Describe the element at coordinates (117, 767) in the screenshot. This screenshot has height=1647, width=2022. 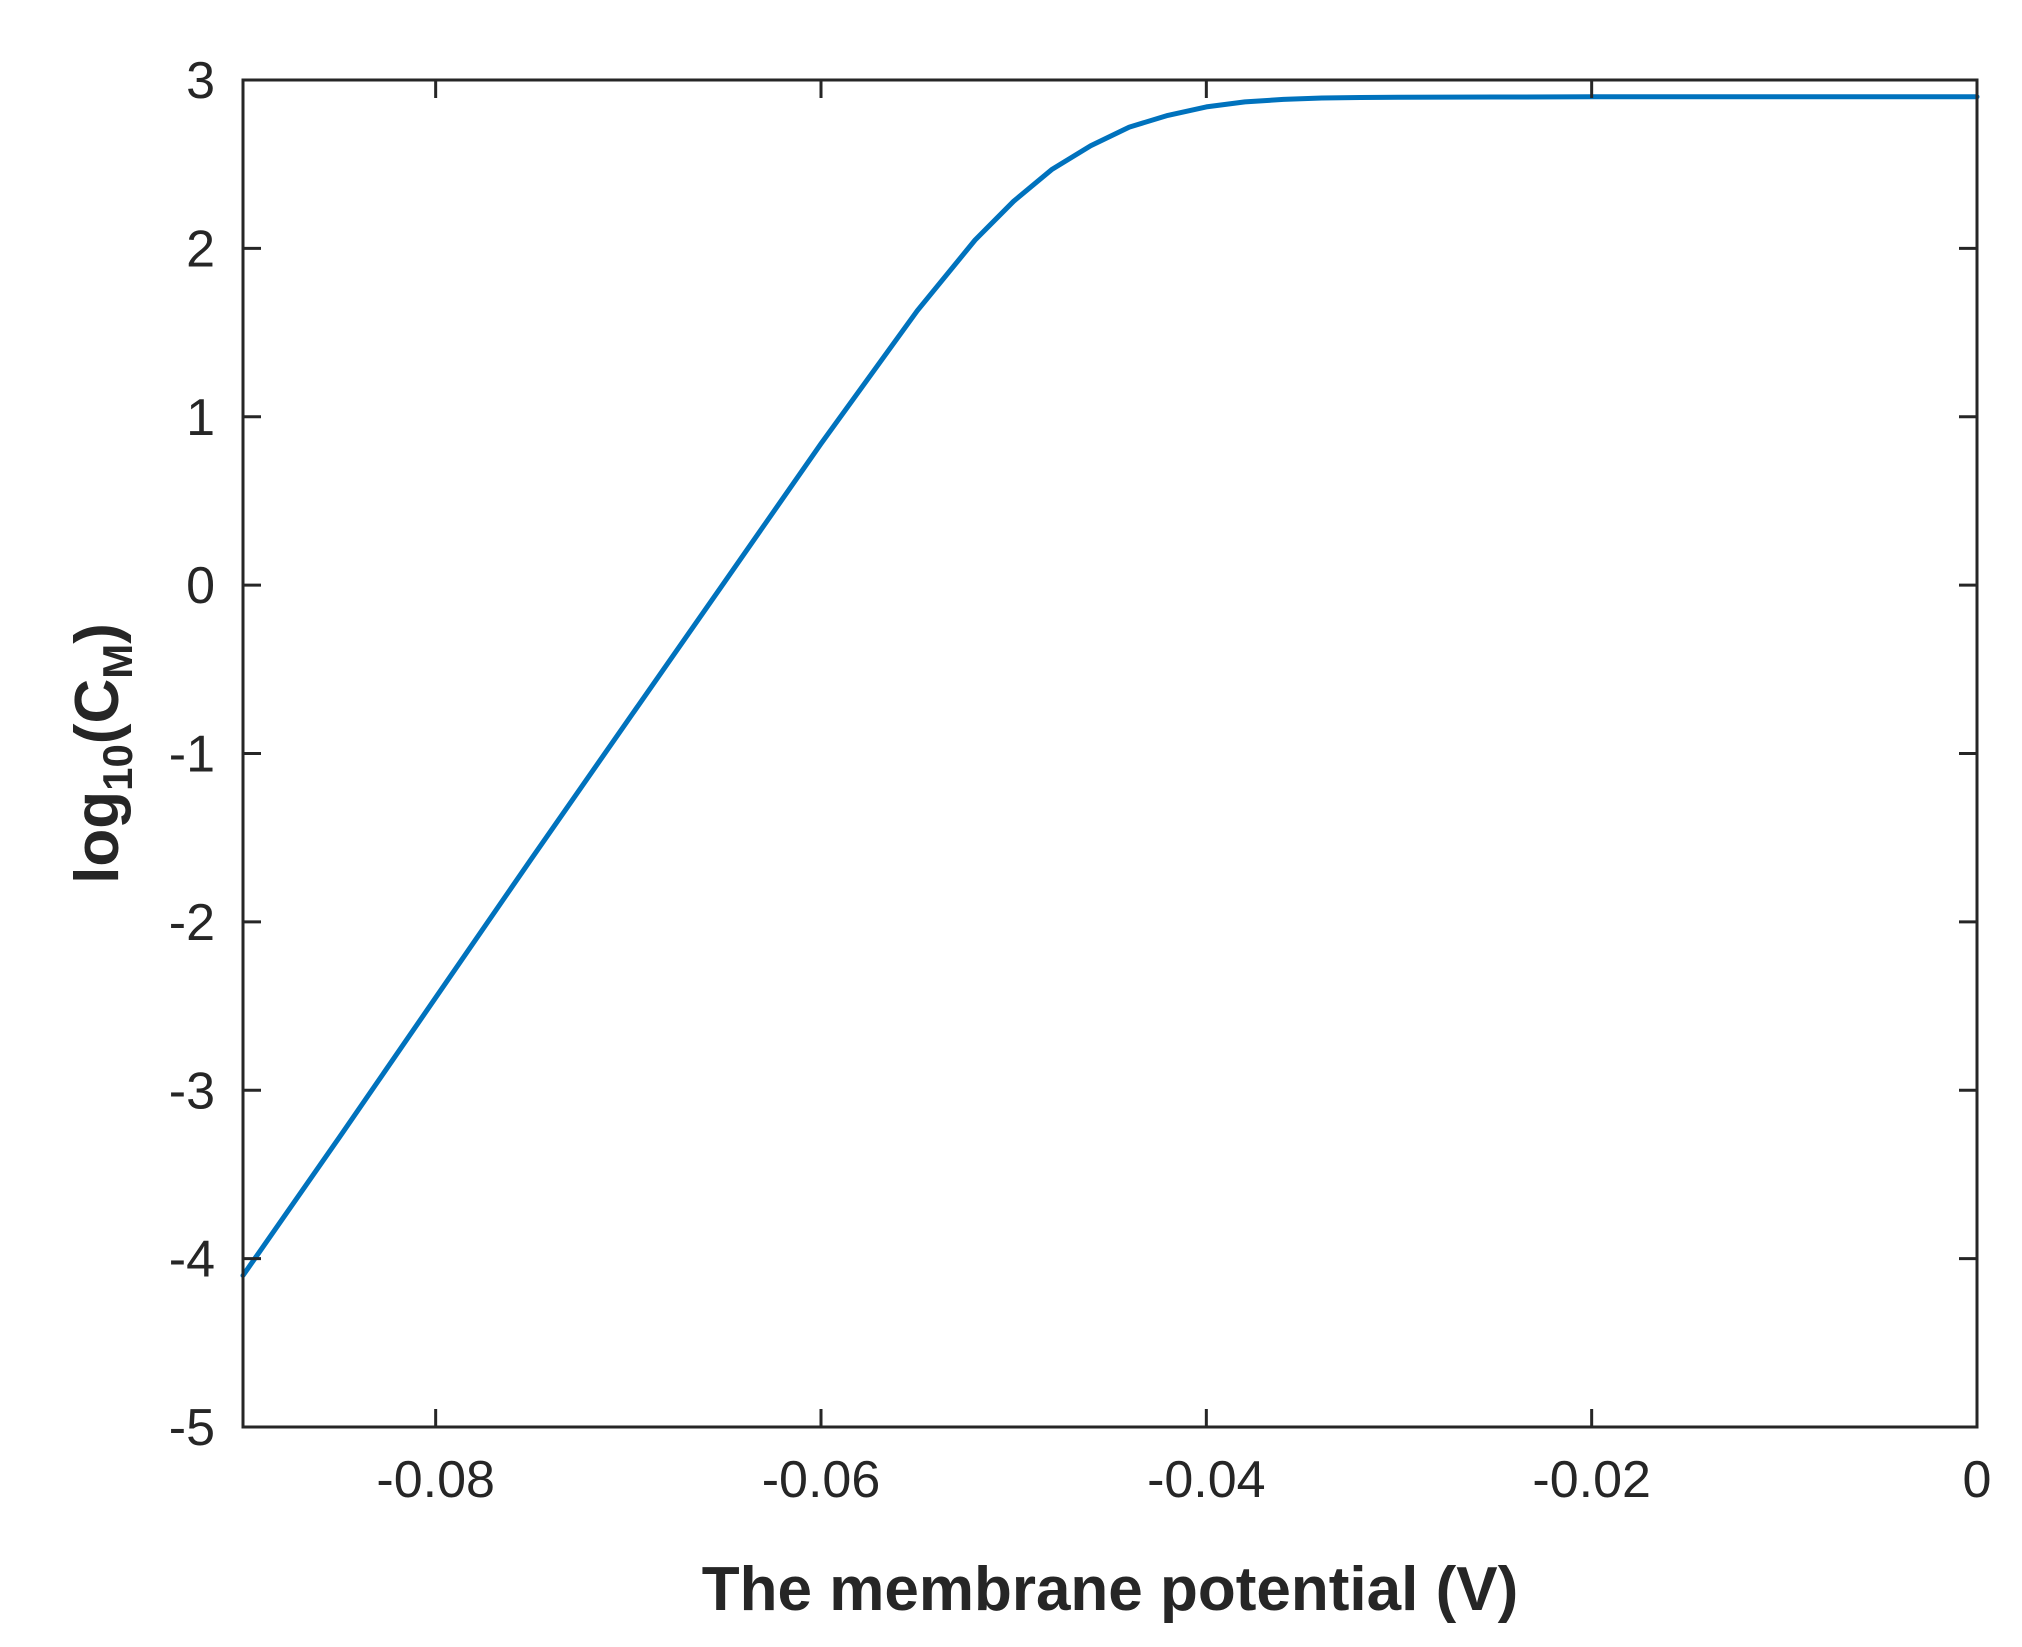
I see `y-axis-title-prefix-subscript: 10` at that location.